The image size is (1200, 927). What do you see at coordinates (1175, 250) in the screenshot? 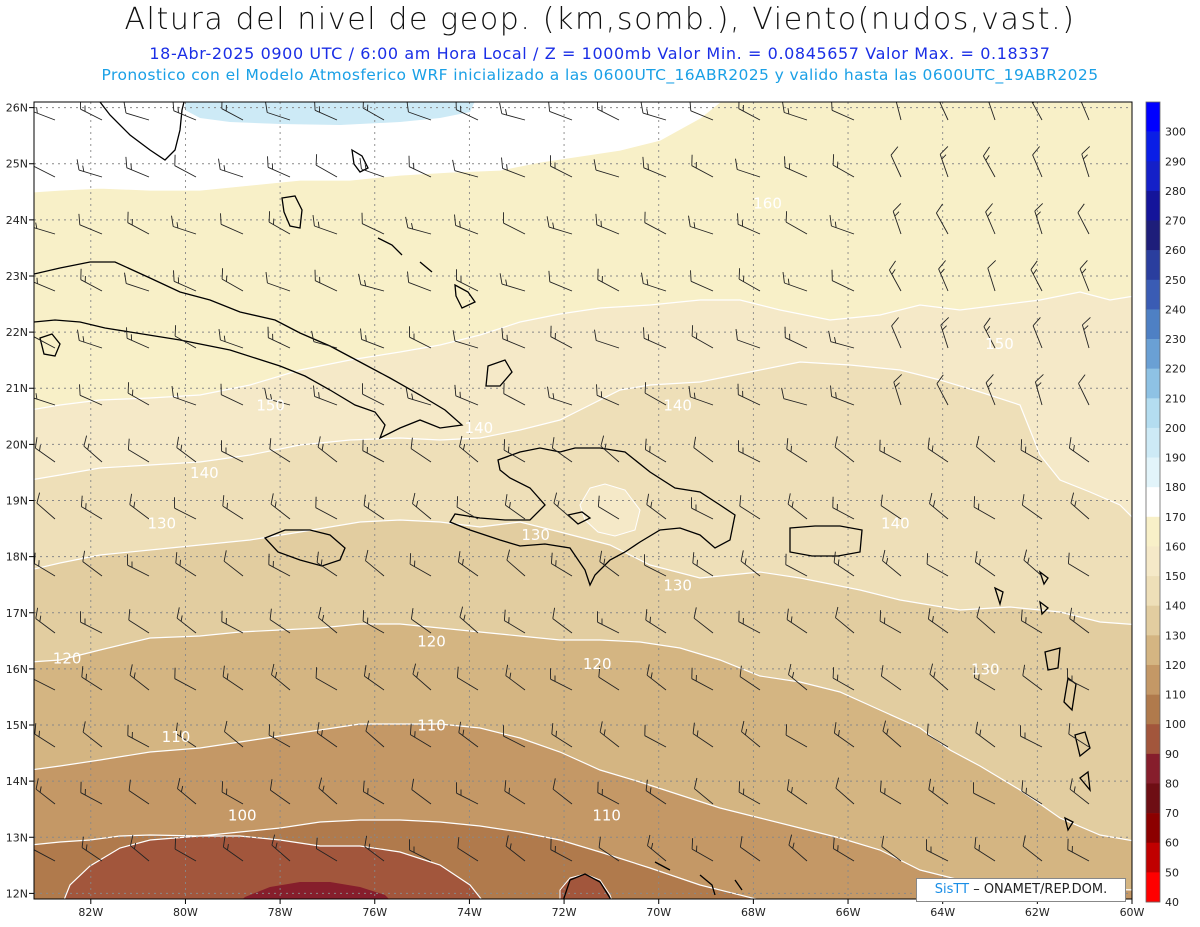
I see `colorbar-label: 260` at bounding box center [1175, 250].